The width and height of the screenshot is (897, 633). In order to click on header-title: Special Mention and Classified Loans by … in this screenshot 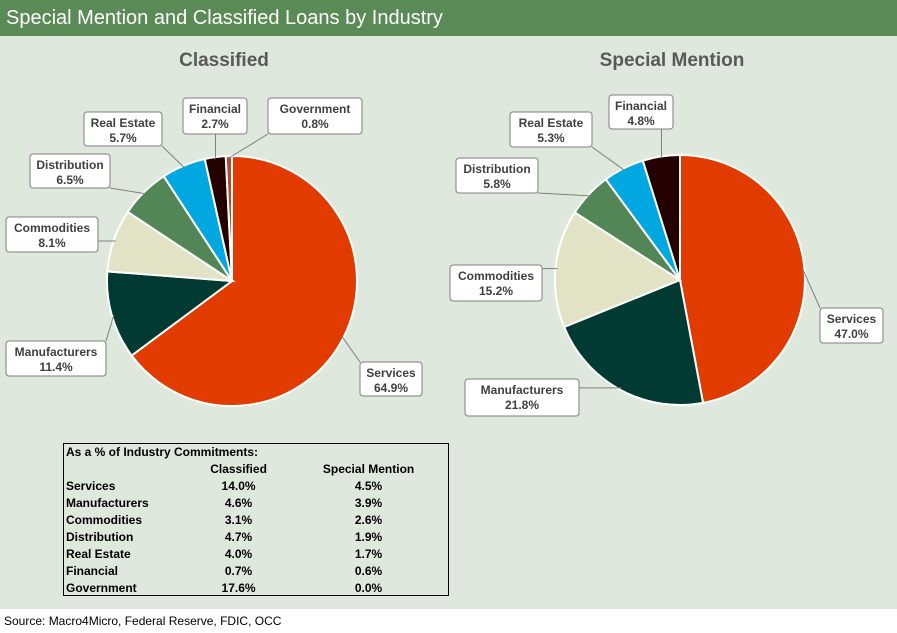, I will do `click(224, 18)`.